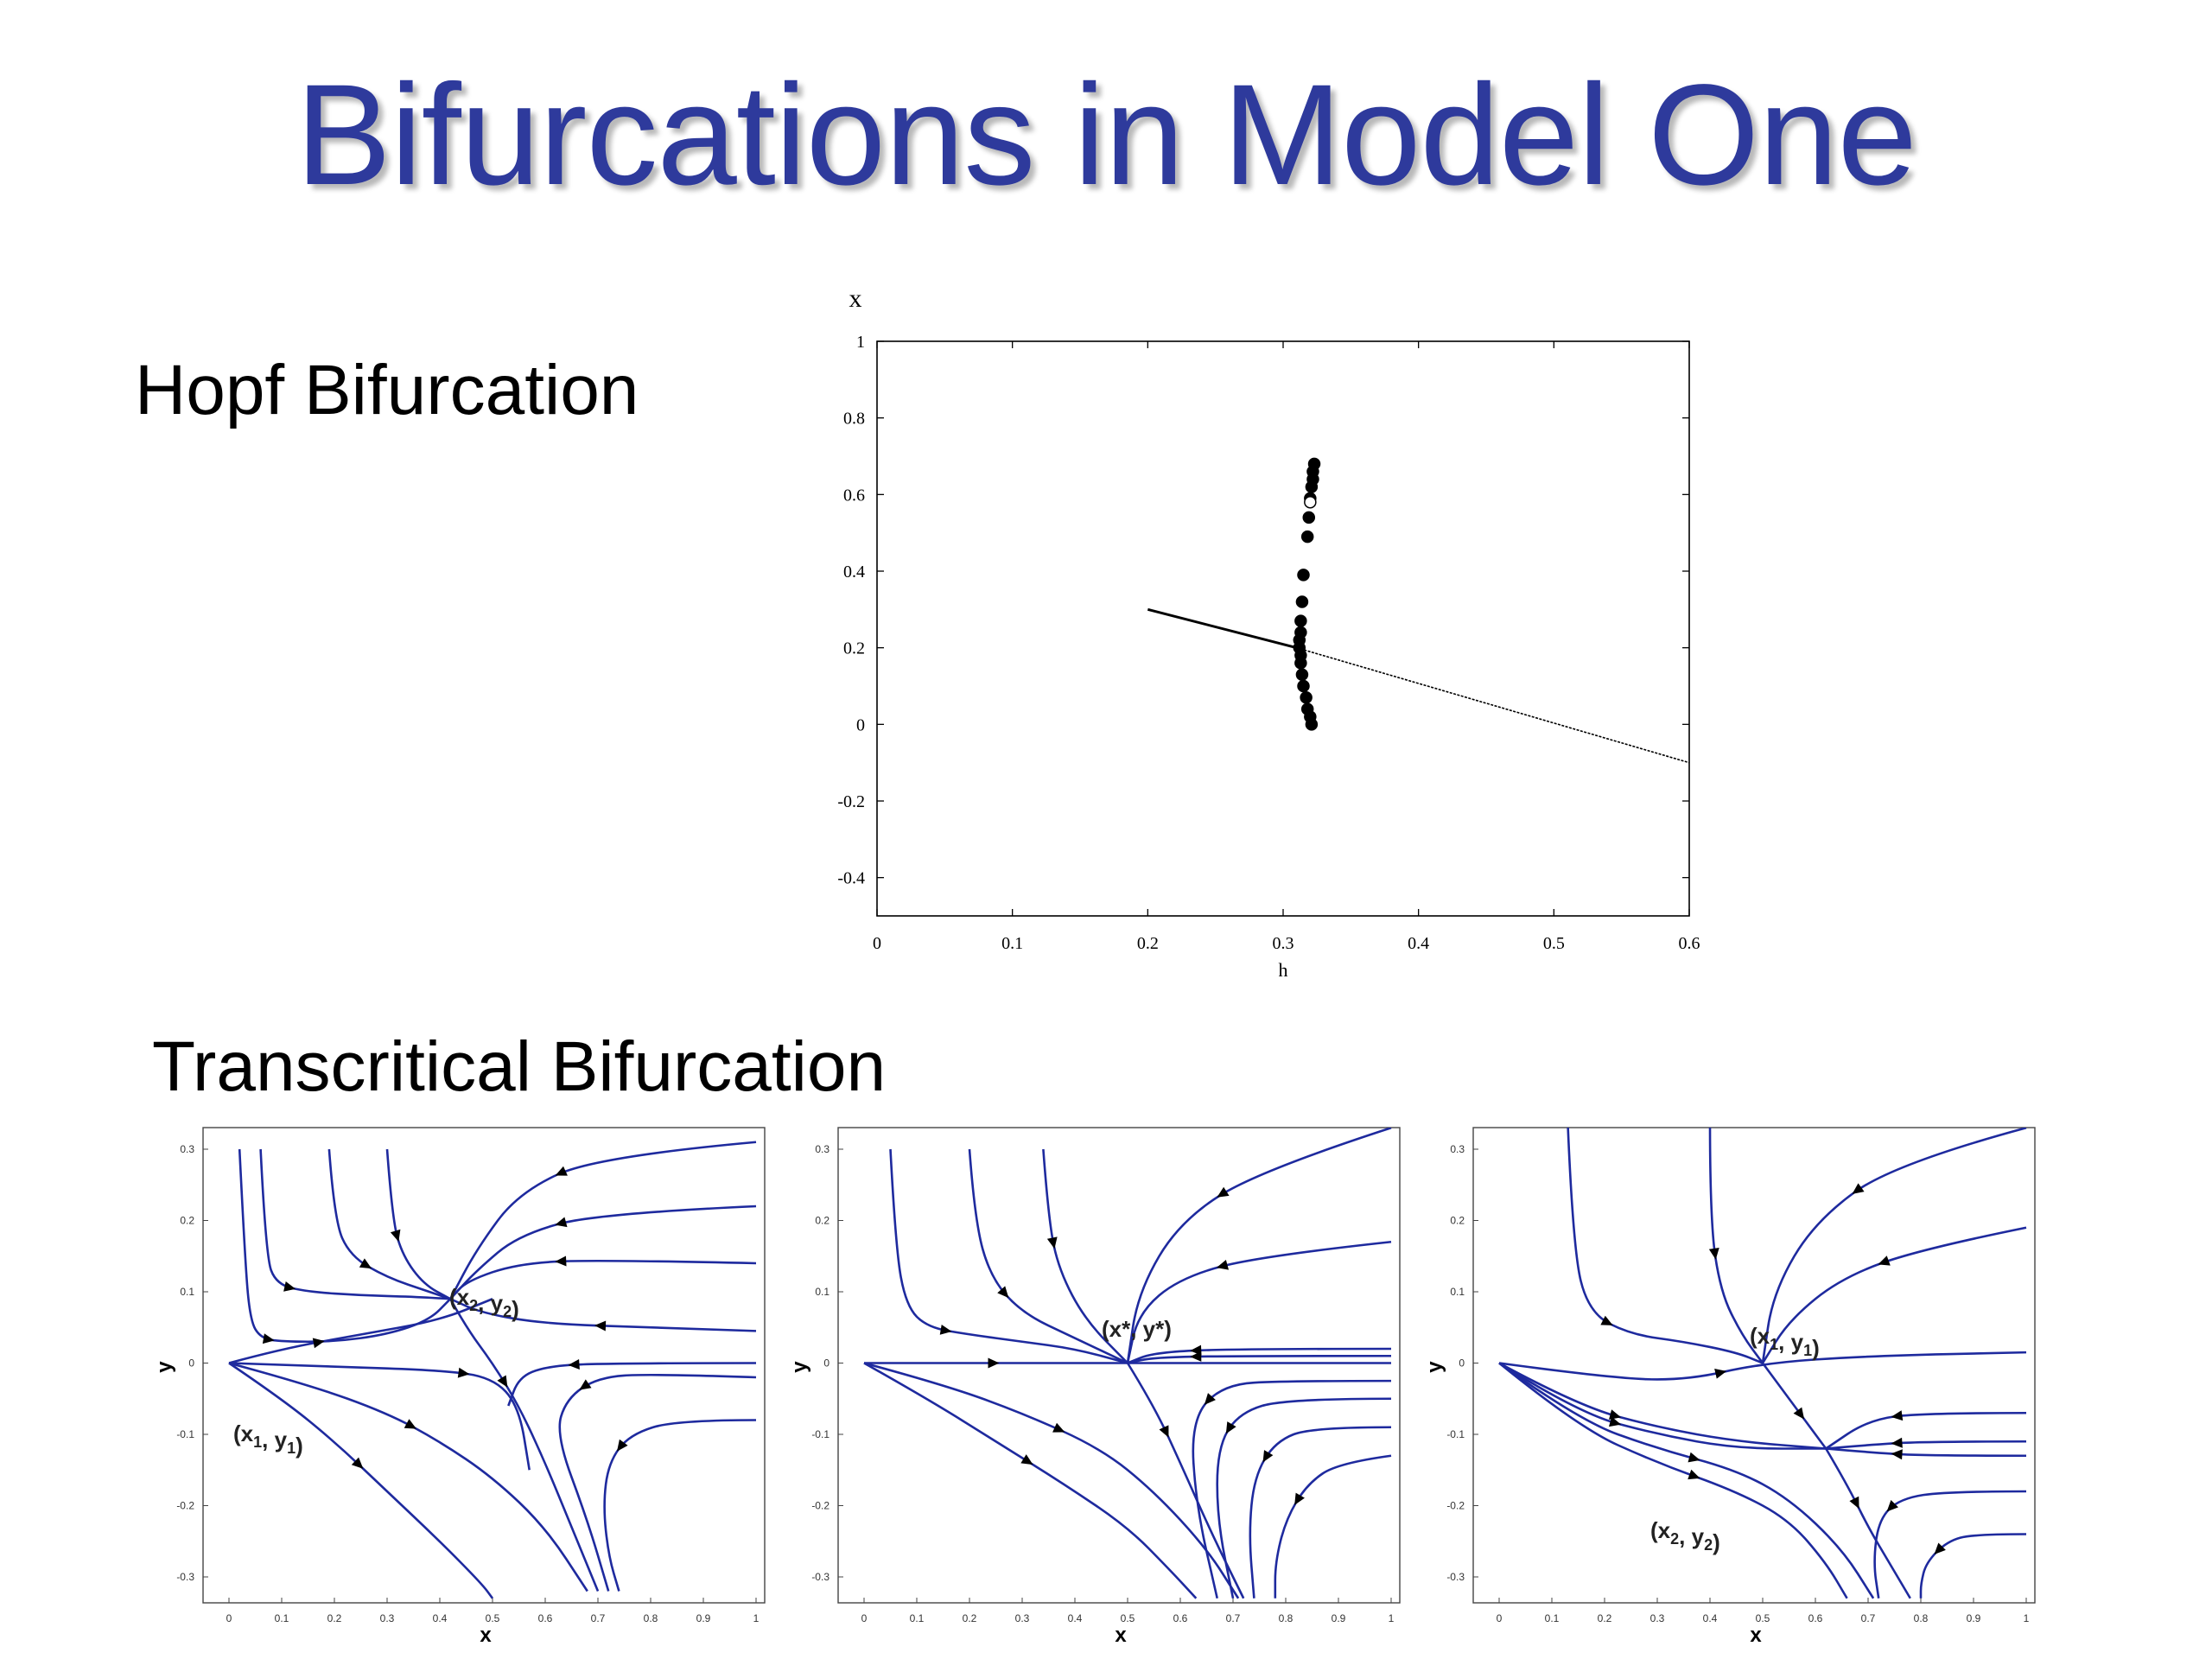 The image size is (2212, 1659). Describe the element at coordinates (1689, 943) in the screenshot. I see `x-tick-label: 0.6` at that location.